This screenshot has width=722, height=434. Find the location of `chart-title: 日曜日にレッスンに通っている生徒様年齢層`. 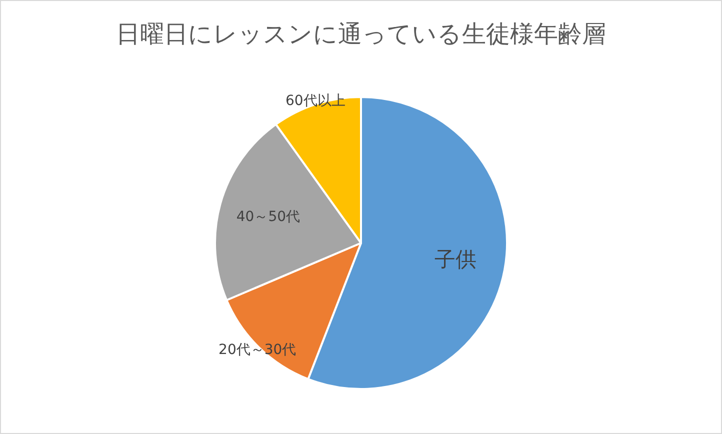

chart-title: 日曜日にレッスンに通っている生徒様年齢層 is located at coordinates (361, 34).